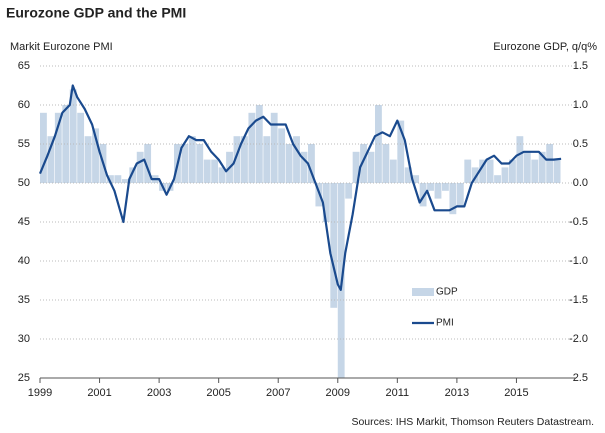 Image resolution: width=605 pixels, height=433 pixels. What do you see at coordinates (24, 300) in the screenshot?
I see `y-tick-label: 35` at bounding box center [24, 300].